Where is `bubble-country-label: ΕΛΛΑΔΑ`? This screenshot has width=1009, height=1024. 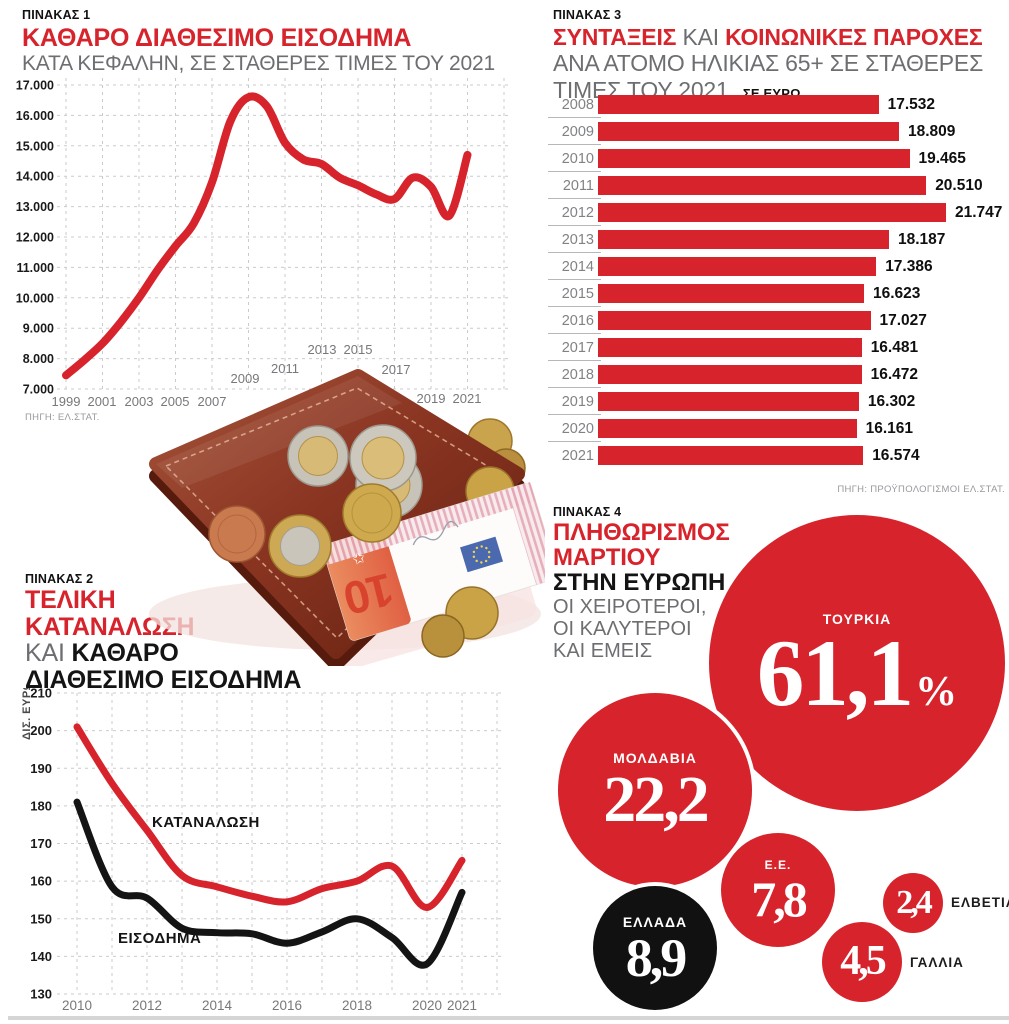
bubble-country-label: ΕΛΛΑΔΑ is located at coordinates (655, 921).